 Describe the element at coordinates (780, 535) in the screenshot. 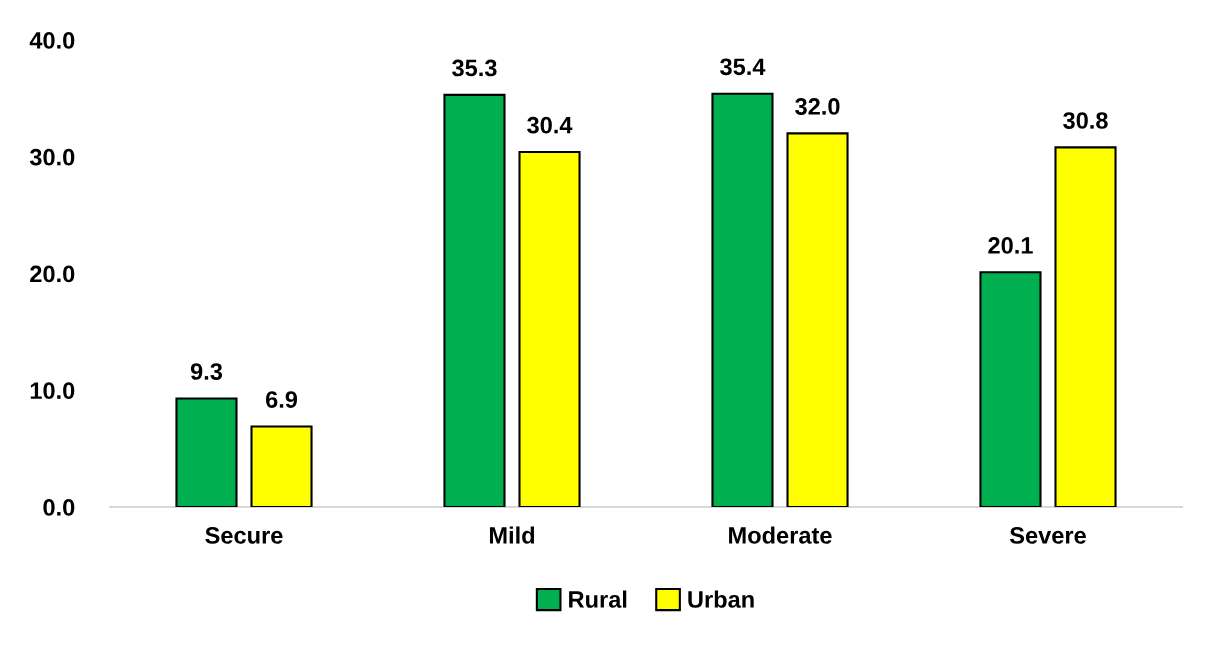

I see `x-tick-label: Moderate` at that location.